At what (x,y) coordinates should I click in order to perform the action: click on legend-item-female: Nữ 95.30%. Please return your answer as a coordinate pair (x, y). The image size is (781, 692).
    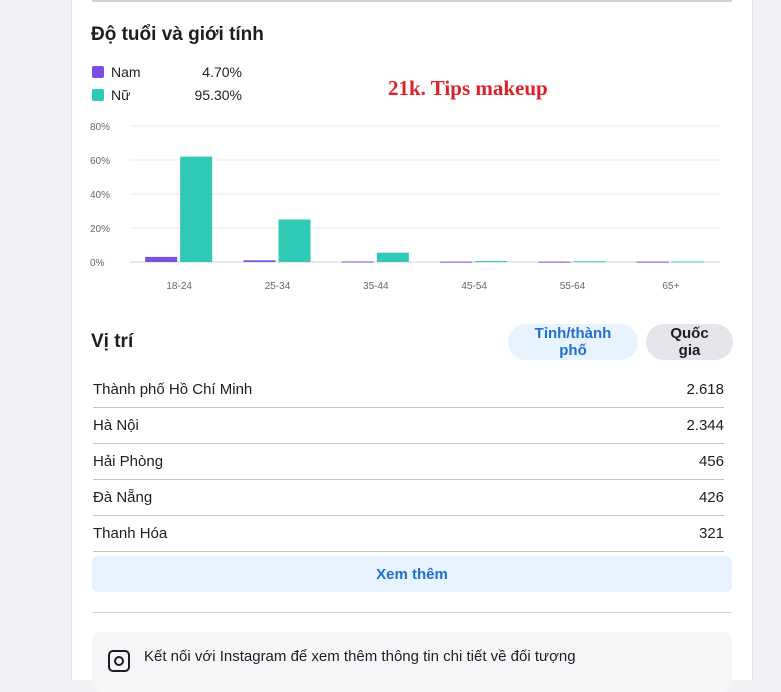
    Looking at the image, I should click on (167, 98).